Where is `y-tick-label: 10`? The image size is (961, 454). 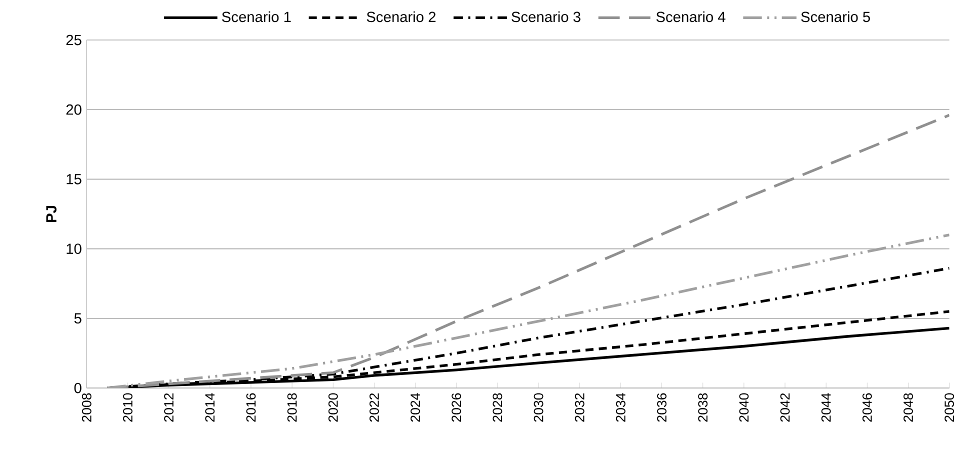 y-tick-label: 10 is located at coordinates (74, 249).